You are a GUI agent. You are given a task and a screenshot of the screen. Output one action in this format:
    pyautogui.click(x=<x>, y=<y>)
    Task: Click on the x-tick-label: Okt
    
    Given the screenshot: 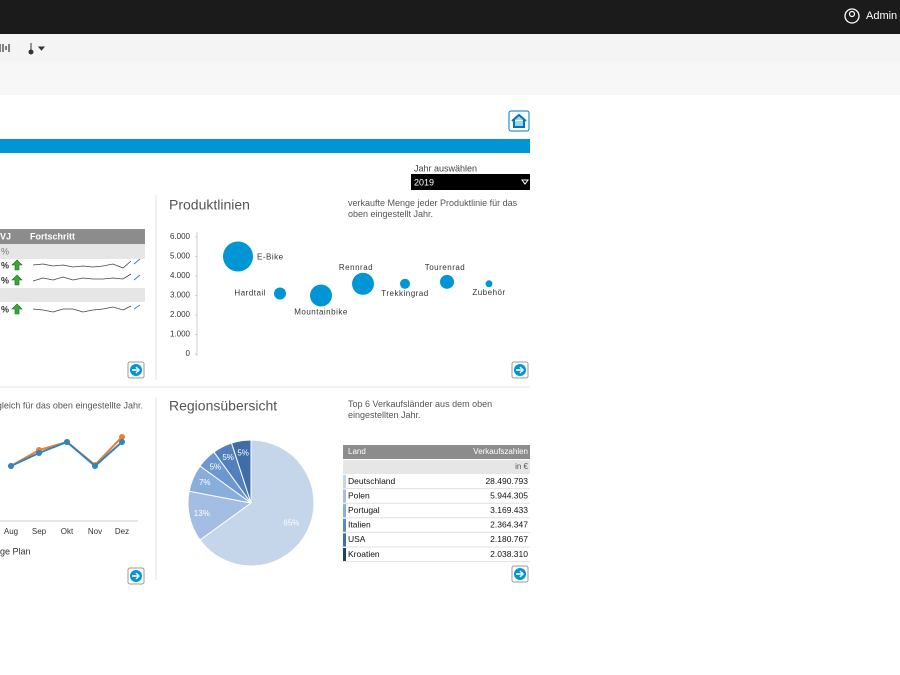 What is the action you would take?
    pyautogui.click(x=67, y=531)
    